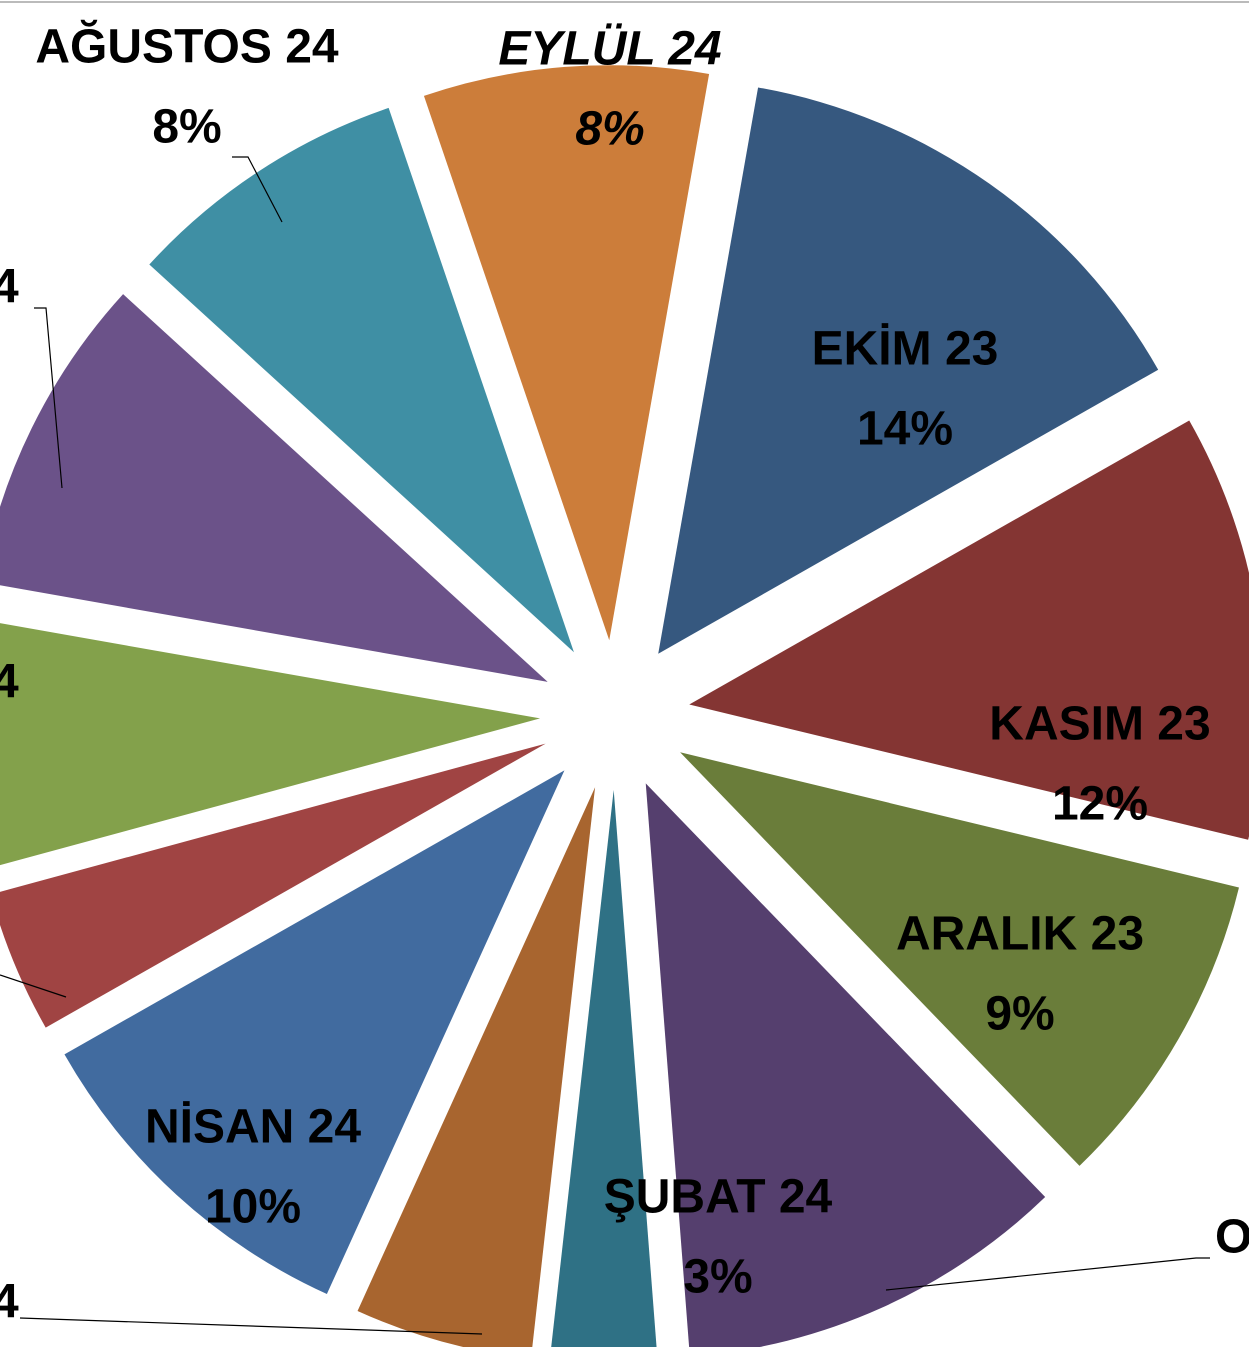 The image size is (1249, 1347). Describe the element at coordinates (1232, 1237) in the screenshot. I see `slice-label: O` at that location.